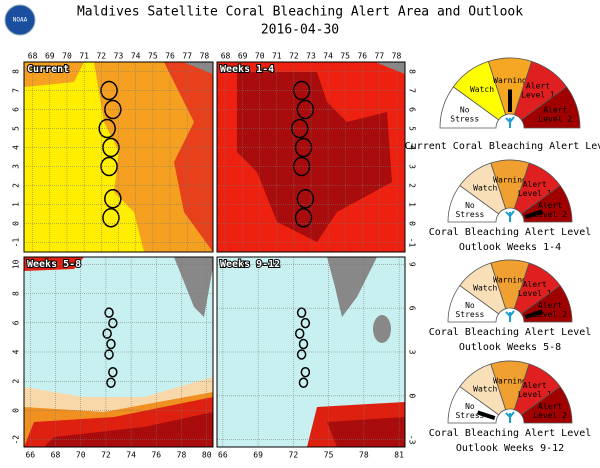  What do you see at coordinates (510, 347) in the screenshot?
I see `gauge-caption: Outlook Weeks 5-8` at bounding box center [510, 347].